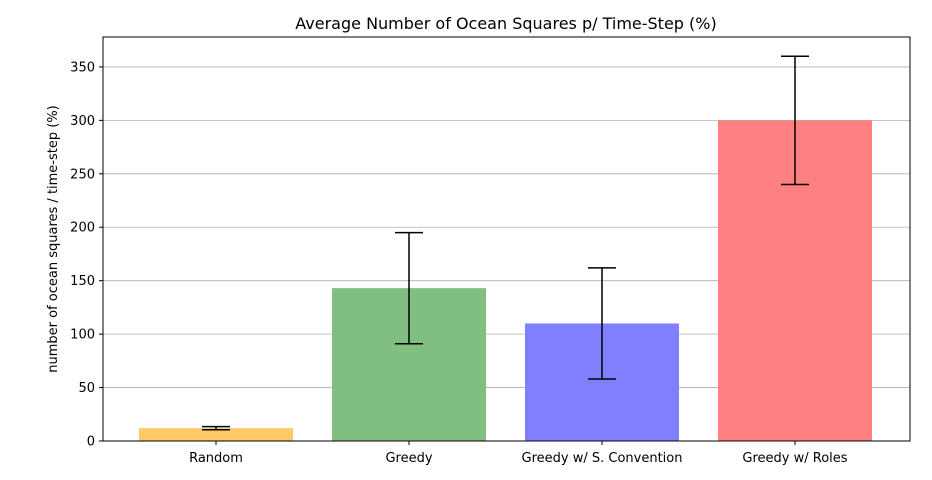 The width and height of the screenshot is (932, 480). I want to click on y-tick-label: 150, so click(82, 281).